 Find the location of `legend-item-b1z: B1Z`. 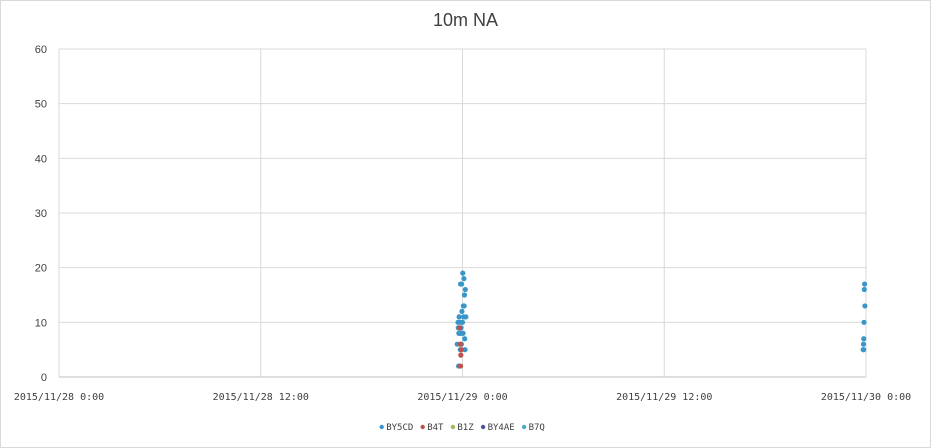

legend-item-b1z: B1Z is located at coordinates (462, 428).